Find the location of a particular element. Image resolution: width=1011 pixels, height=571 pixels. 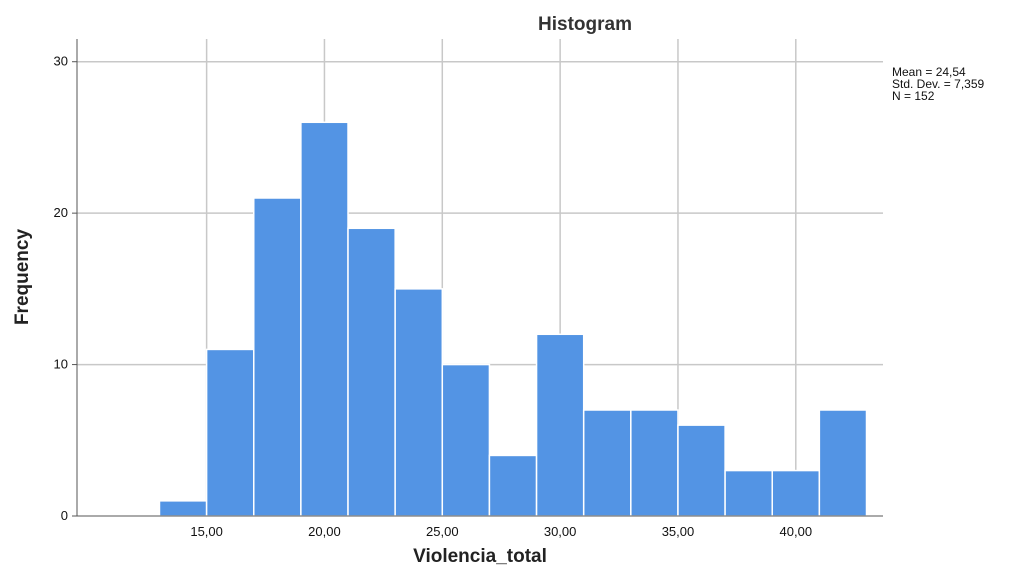

x-axis-label: Violencia_total is located at coordinates (480, 556).